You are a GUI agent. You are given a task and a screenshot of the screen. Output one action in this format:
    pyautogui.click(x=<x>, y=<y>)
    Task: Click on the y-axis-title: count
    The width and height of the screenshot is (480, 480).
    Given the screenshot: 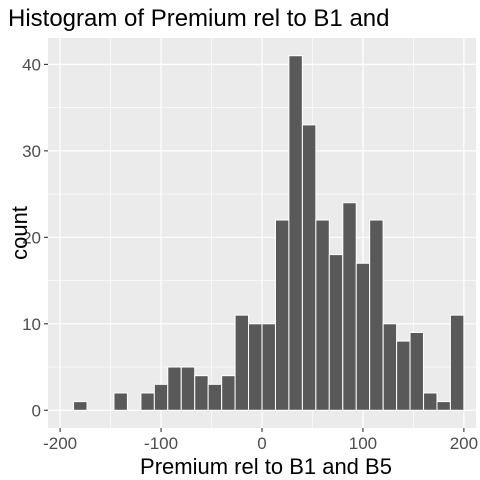 What is the action you would take?
    pyautogui.click(x=19, y=233)
    